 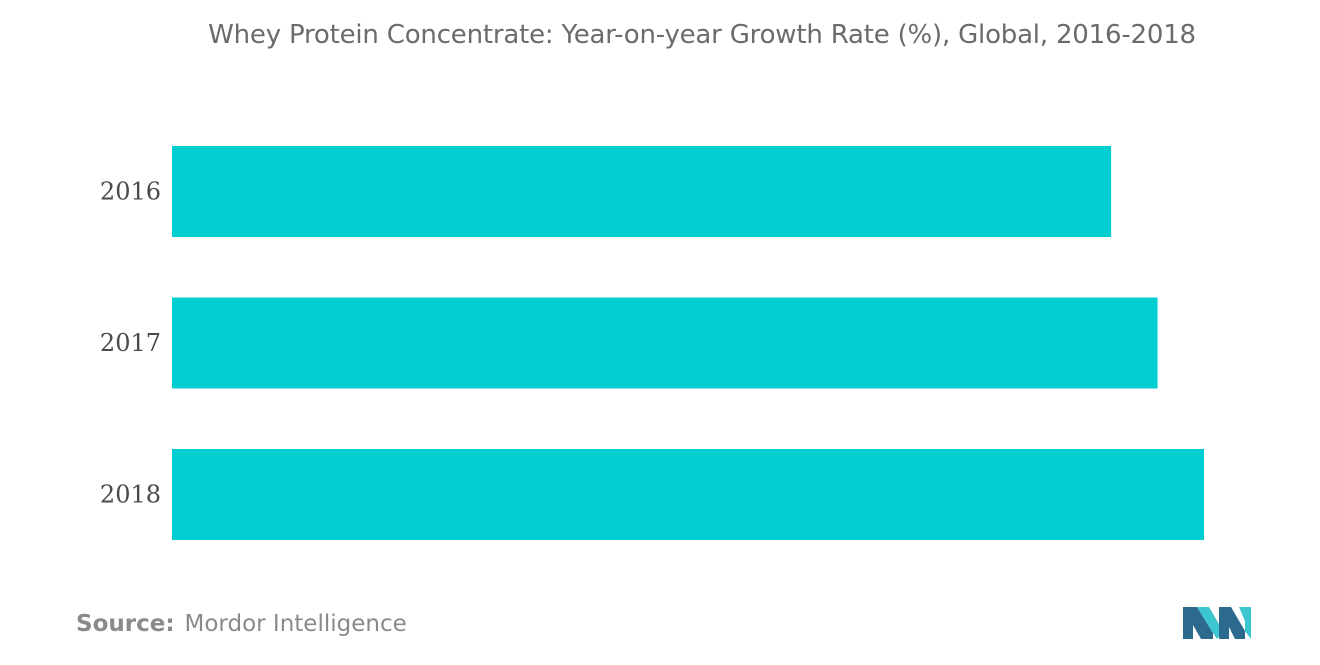 What do you see at coordinates (125, 624) in the screenshot?
I see `source-key: Source:` at bounding box center [125, 624].